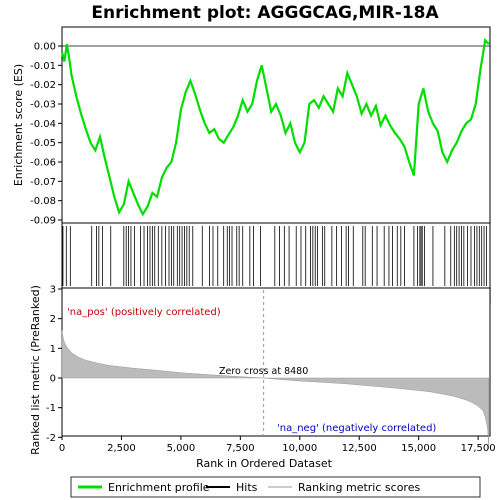  Describe the element at coordinates (43, 124) in the screenshot. I see `es-y-tick-label: -0.04` at that location.